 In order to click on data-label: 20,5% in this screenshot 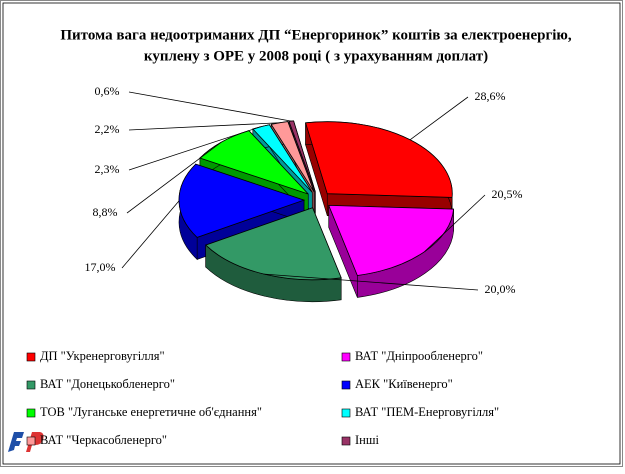, I will do `click(507, 194)`.